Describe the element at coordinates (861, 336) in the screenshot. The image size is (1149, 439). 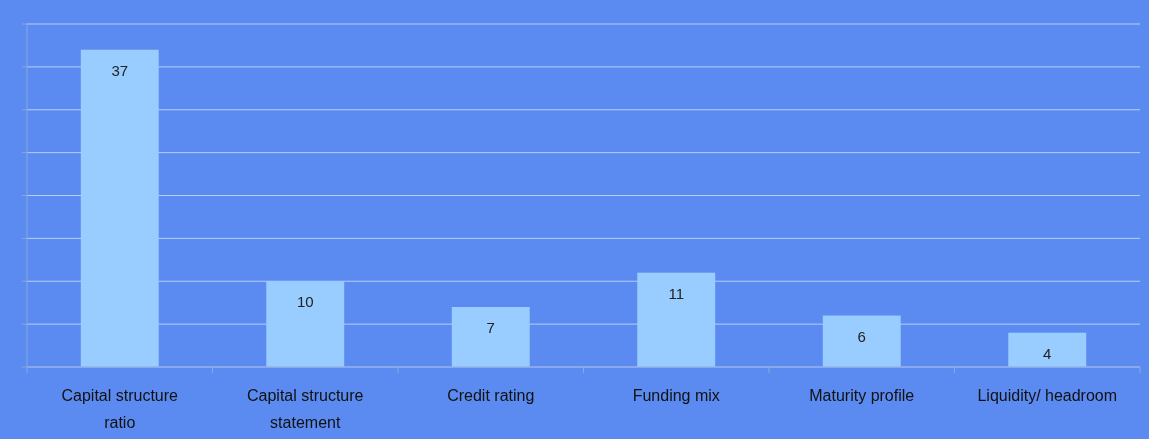
I see `data-label: 6` at that location.